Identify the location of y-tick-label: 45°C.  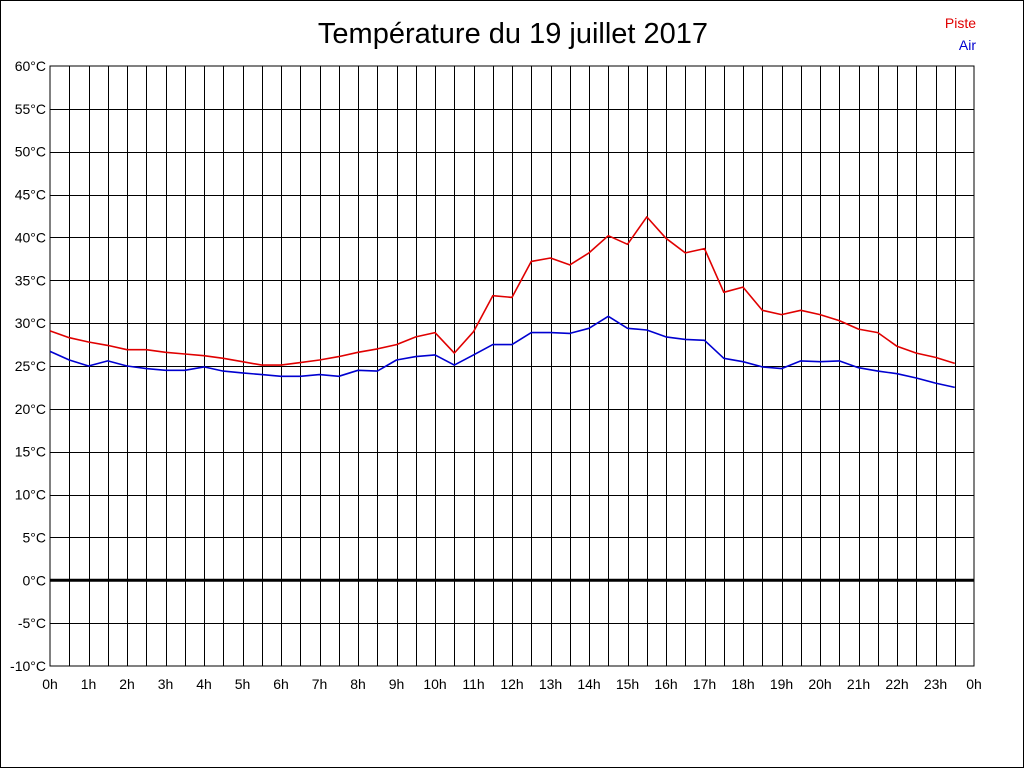
(30, 195).